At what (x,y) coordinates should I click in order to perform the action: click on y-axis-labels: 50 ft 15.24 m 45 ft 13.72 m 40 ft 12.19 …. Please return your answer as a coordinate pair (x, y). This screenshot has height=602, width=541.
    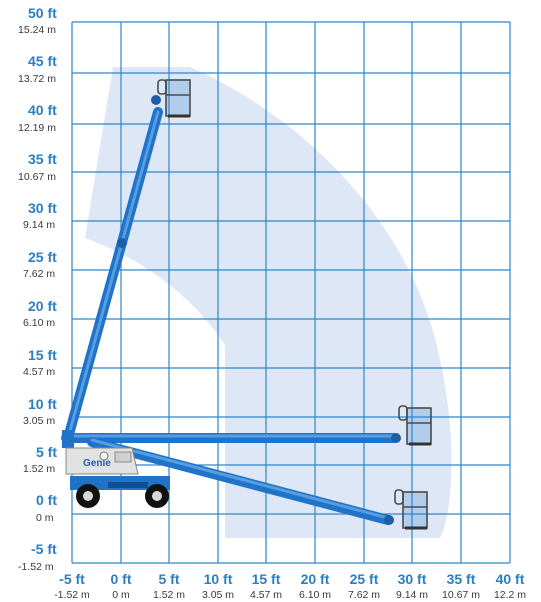
    Looking at the image, I should click on (37, 289).